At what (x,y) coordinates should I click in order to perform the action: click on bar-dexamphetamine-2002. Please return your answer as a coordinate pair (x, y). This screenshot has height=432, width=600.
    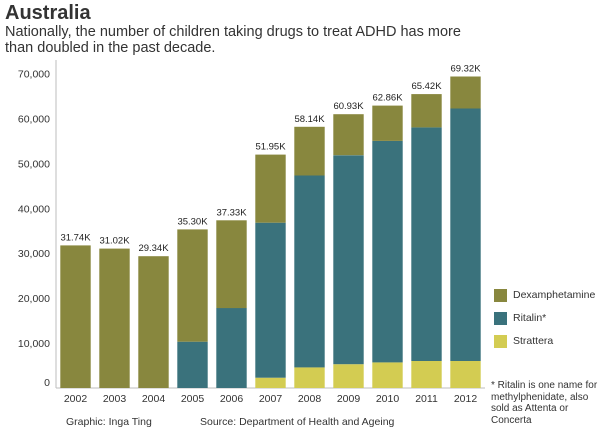
    Looking at the image, I should click on (75, 316).